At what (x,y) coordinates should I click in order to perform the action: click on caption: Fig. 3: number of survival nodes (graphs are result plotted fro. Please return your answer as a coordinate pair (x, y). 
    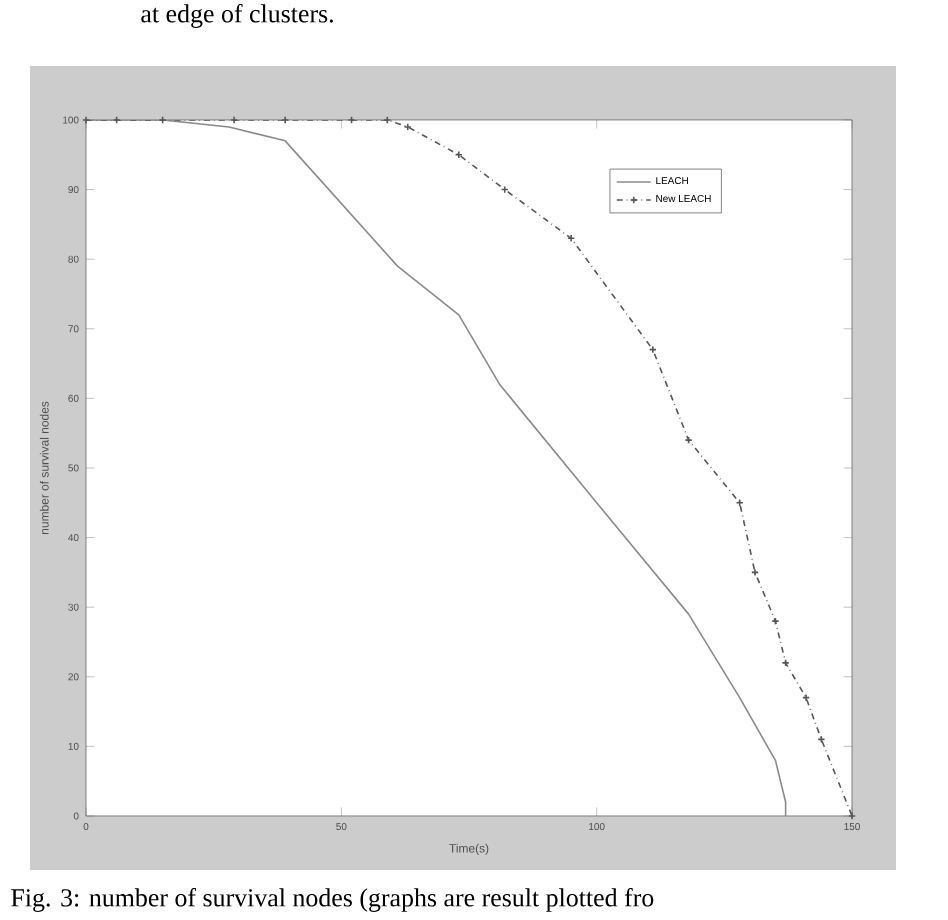
    Looking at the image, I should click on (332, 900).